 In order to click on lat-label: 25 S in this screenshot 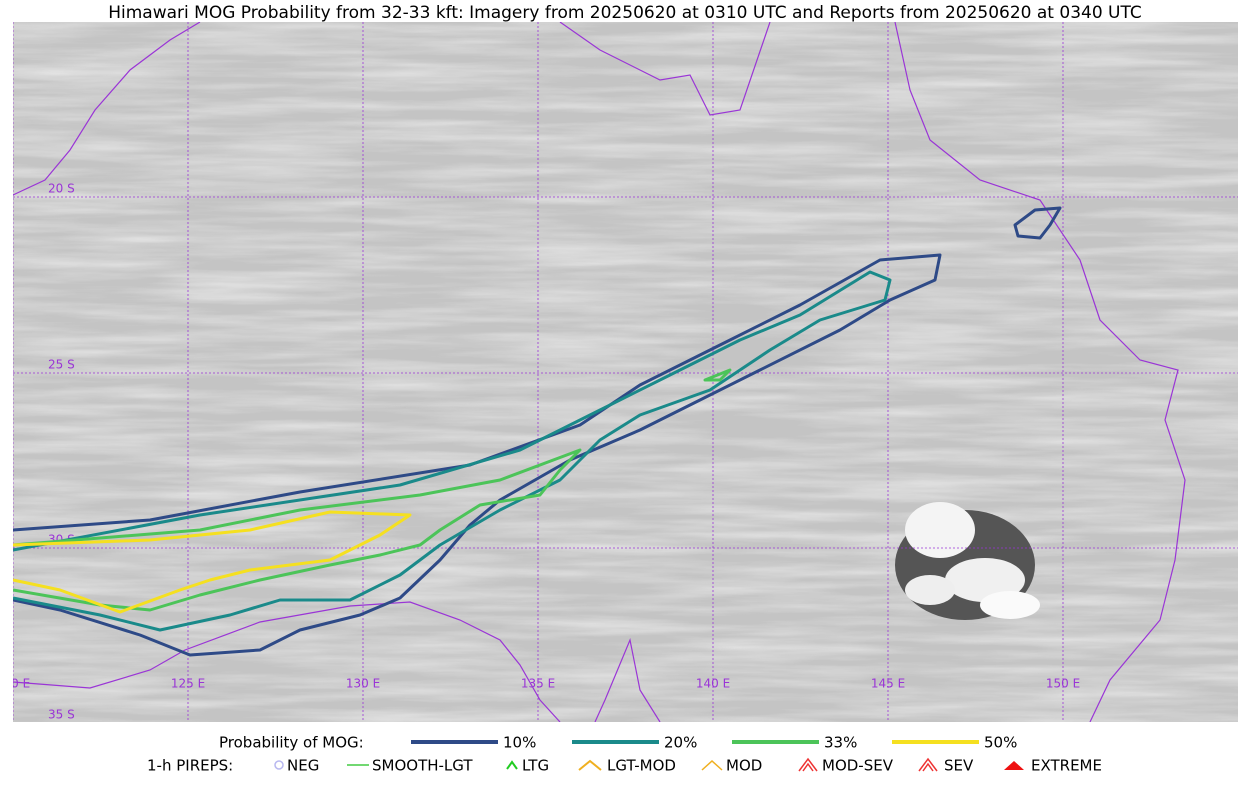, I will do `click(61, 365)`.